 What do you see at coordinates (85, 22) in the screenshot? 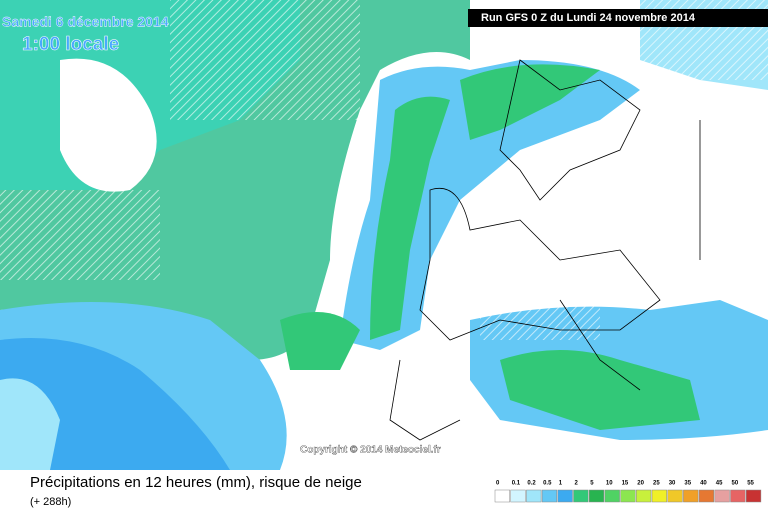
I see `date-label: Samedi 6 décembre 2014` at bounding box center [85, 22].